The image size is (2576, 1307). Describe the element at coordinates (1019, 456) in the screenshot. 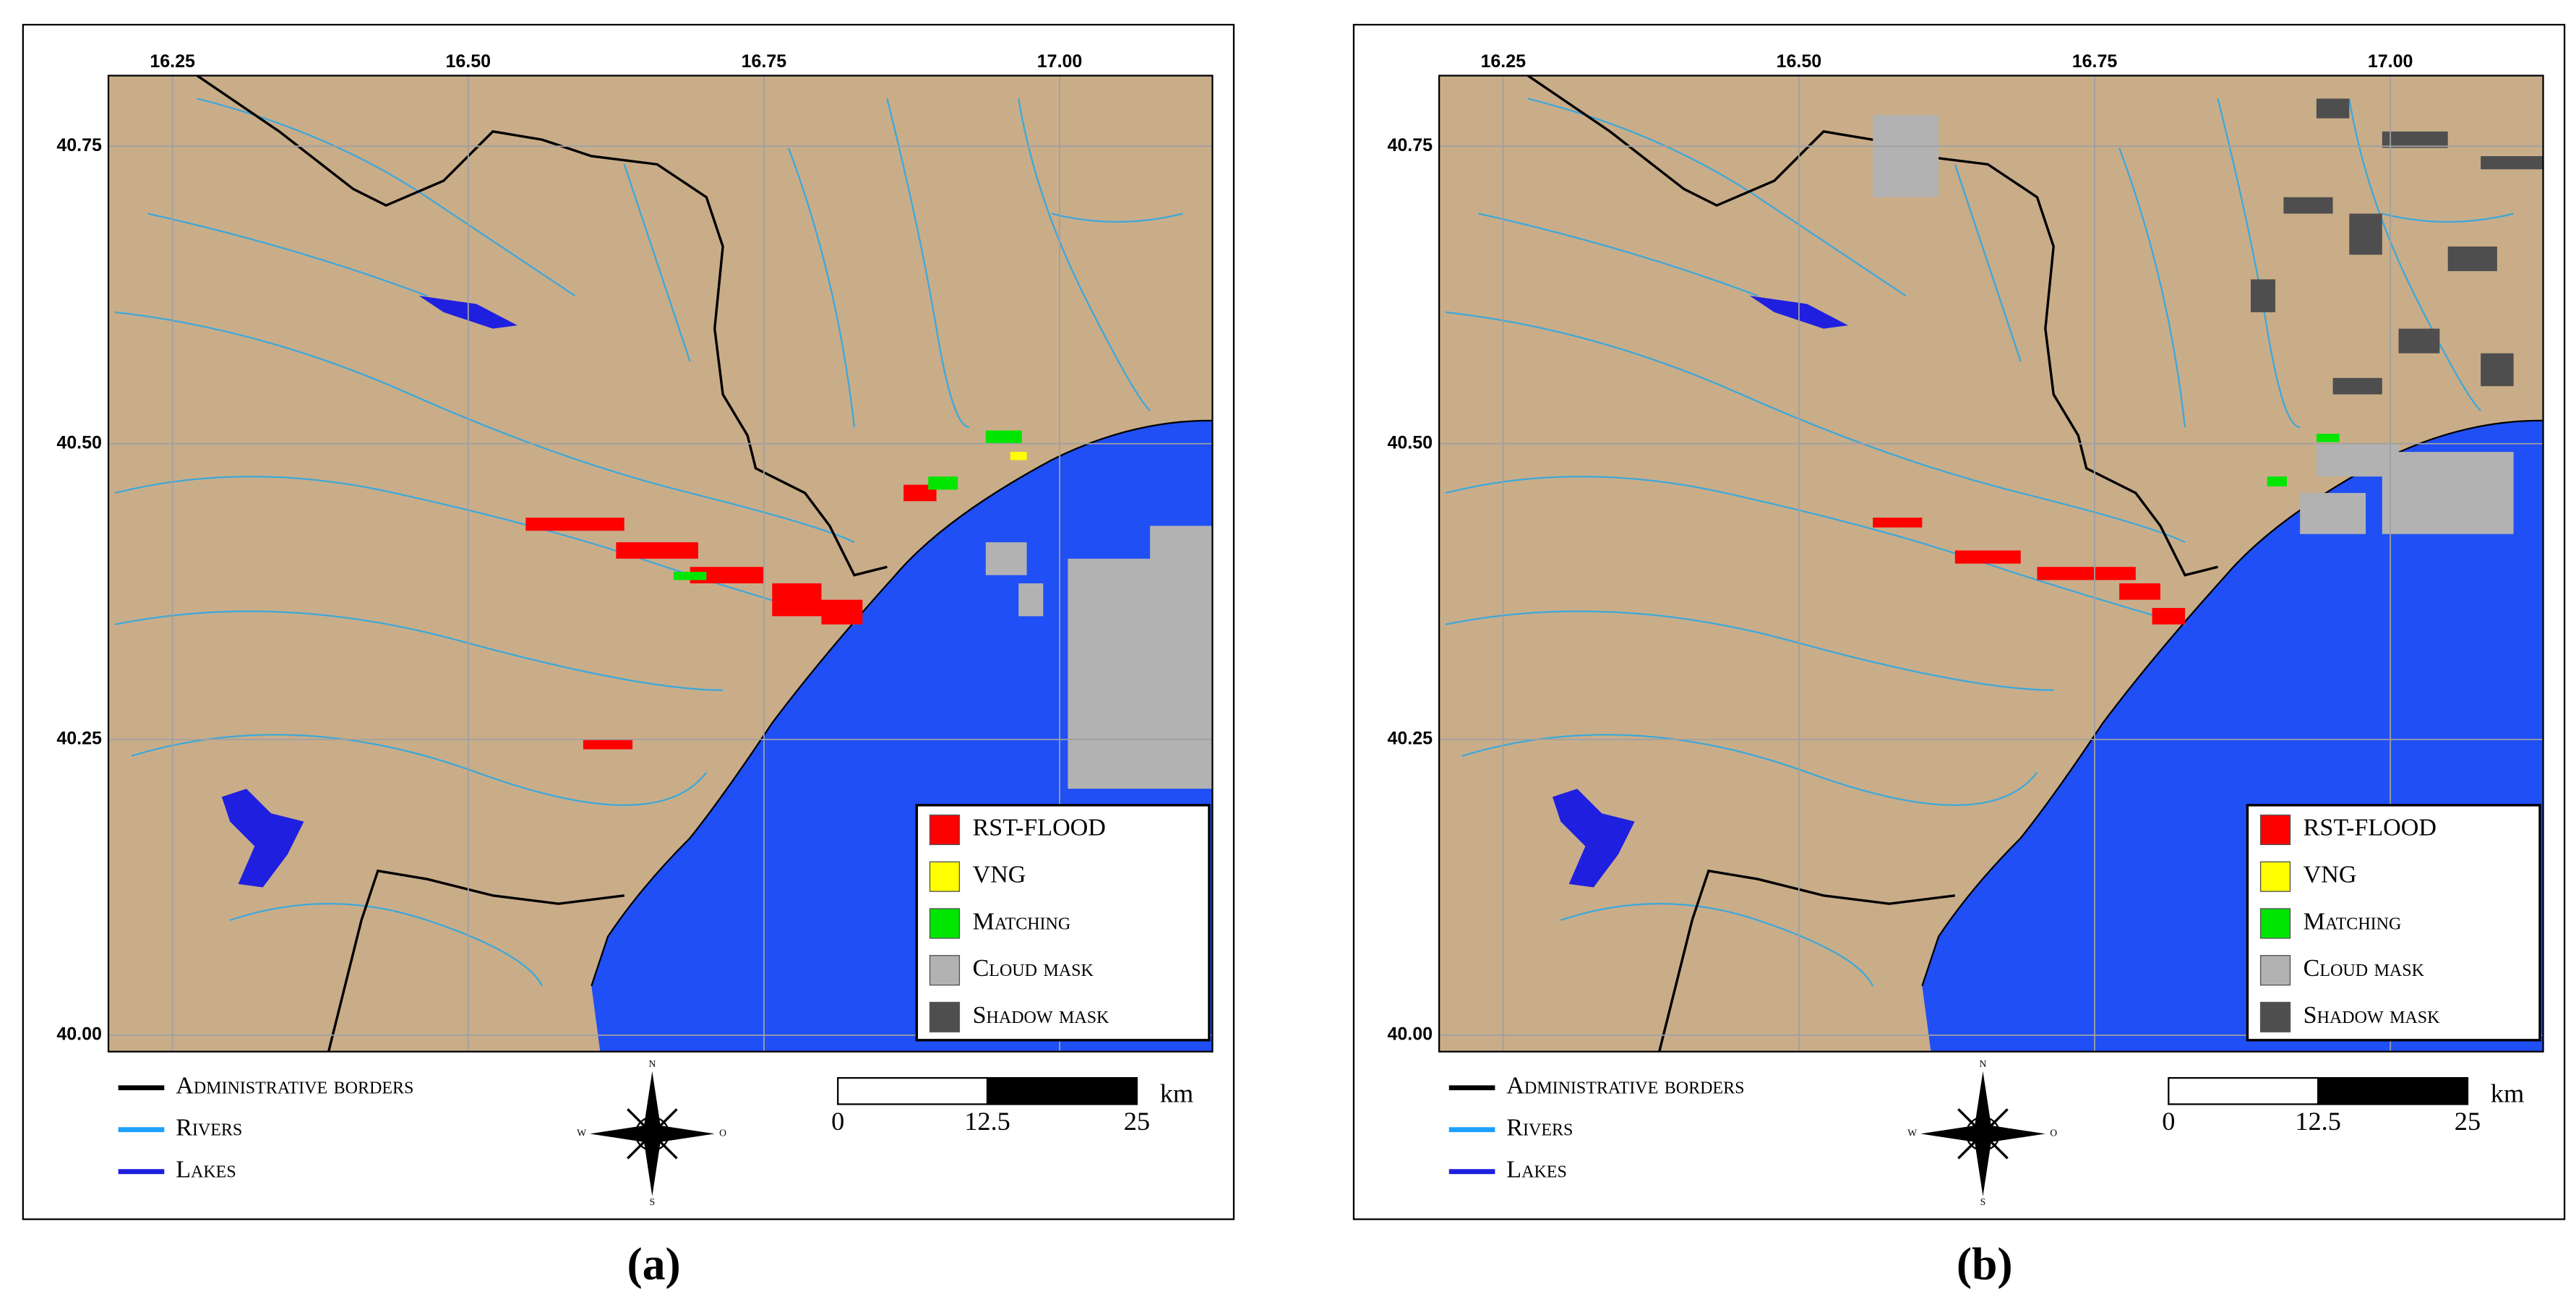

I see `flood-vng` at that location.